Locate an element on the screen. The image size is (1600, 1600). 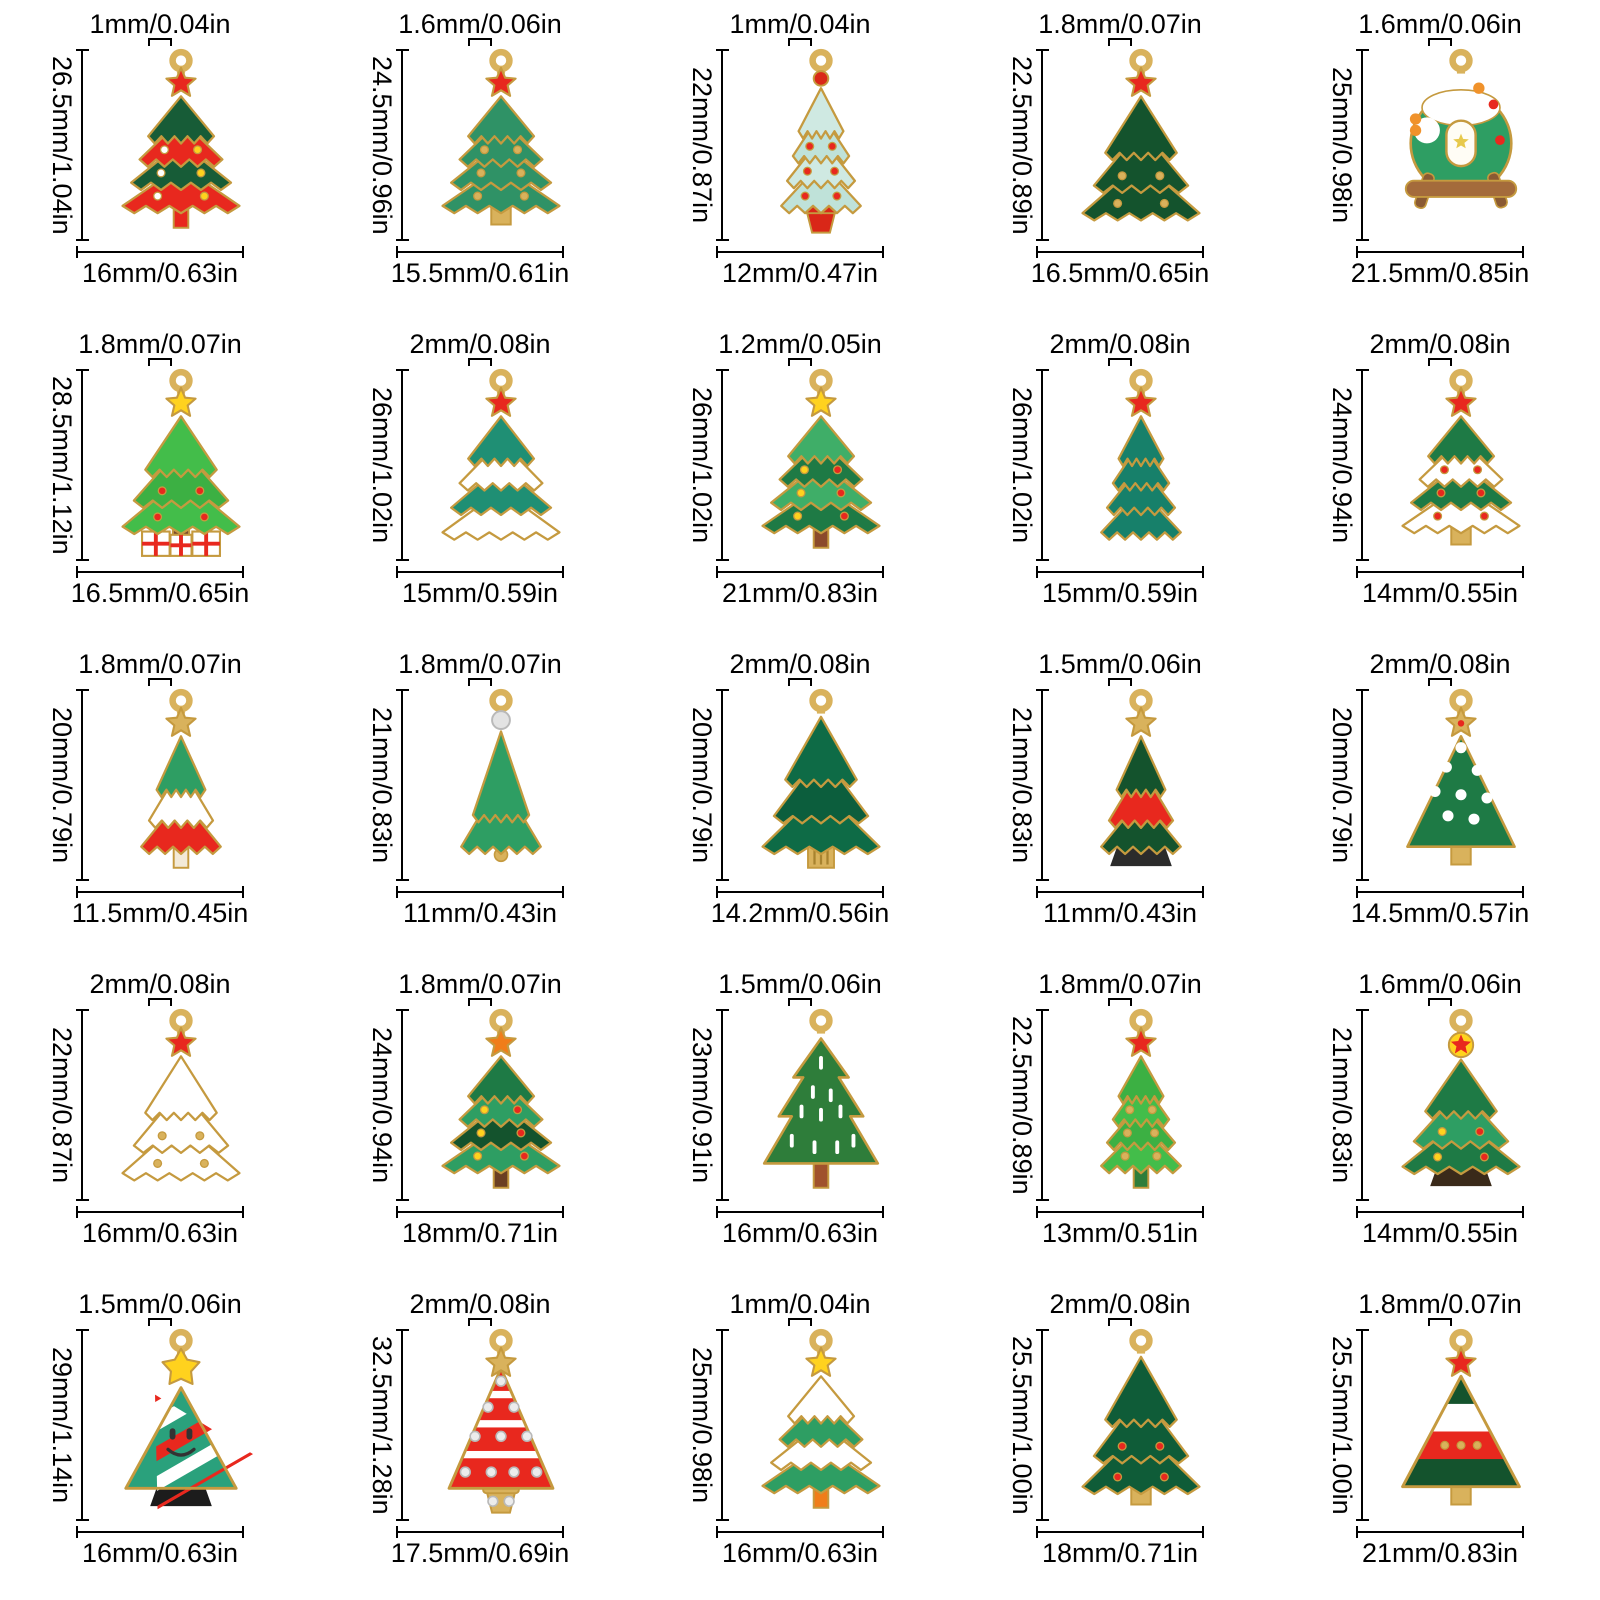
charm-cell: 1.5mm/0.06in 23mm/0.91in 16mm/0.63in is located at coordinates (800, 1120).